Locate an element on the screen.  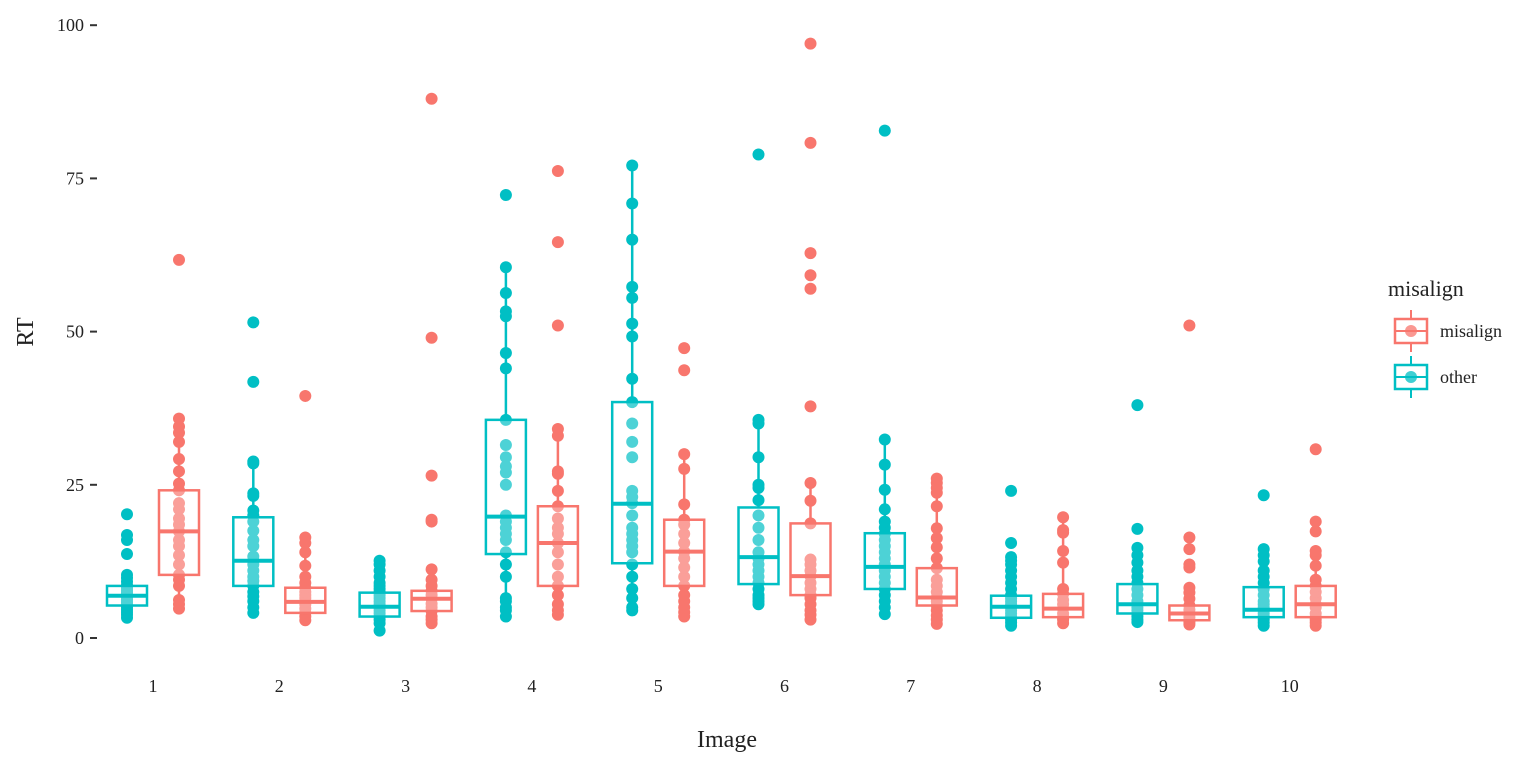
x-tick-label: 2 is located at coordinates (279, 686).